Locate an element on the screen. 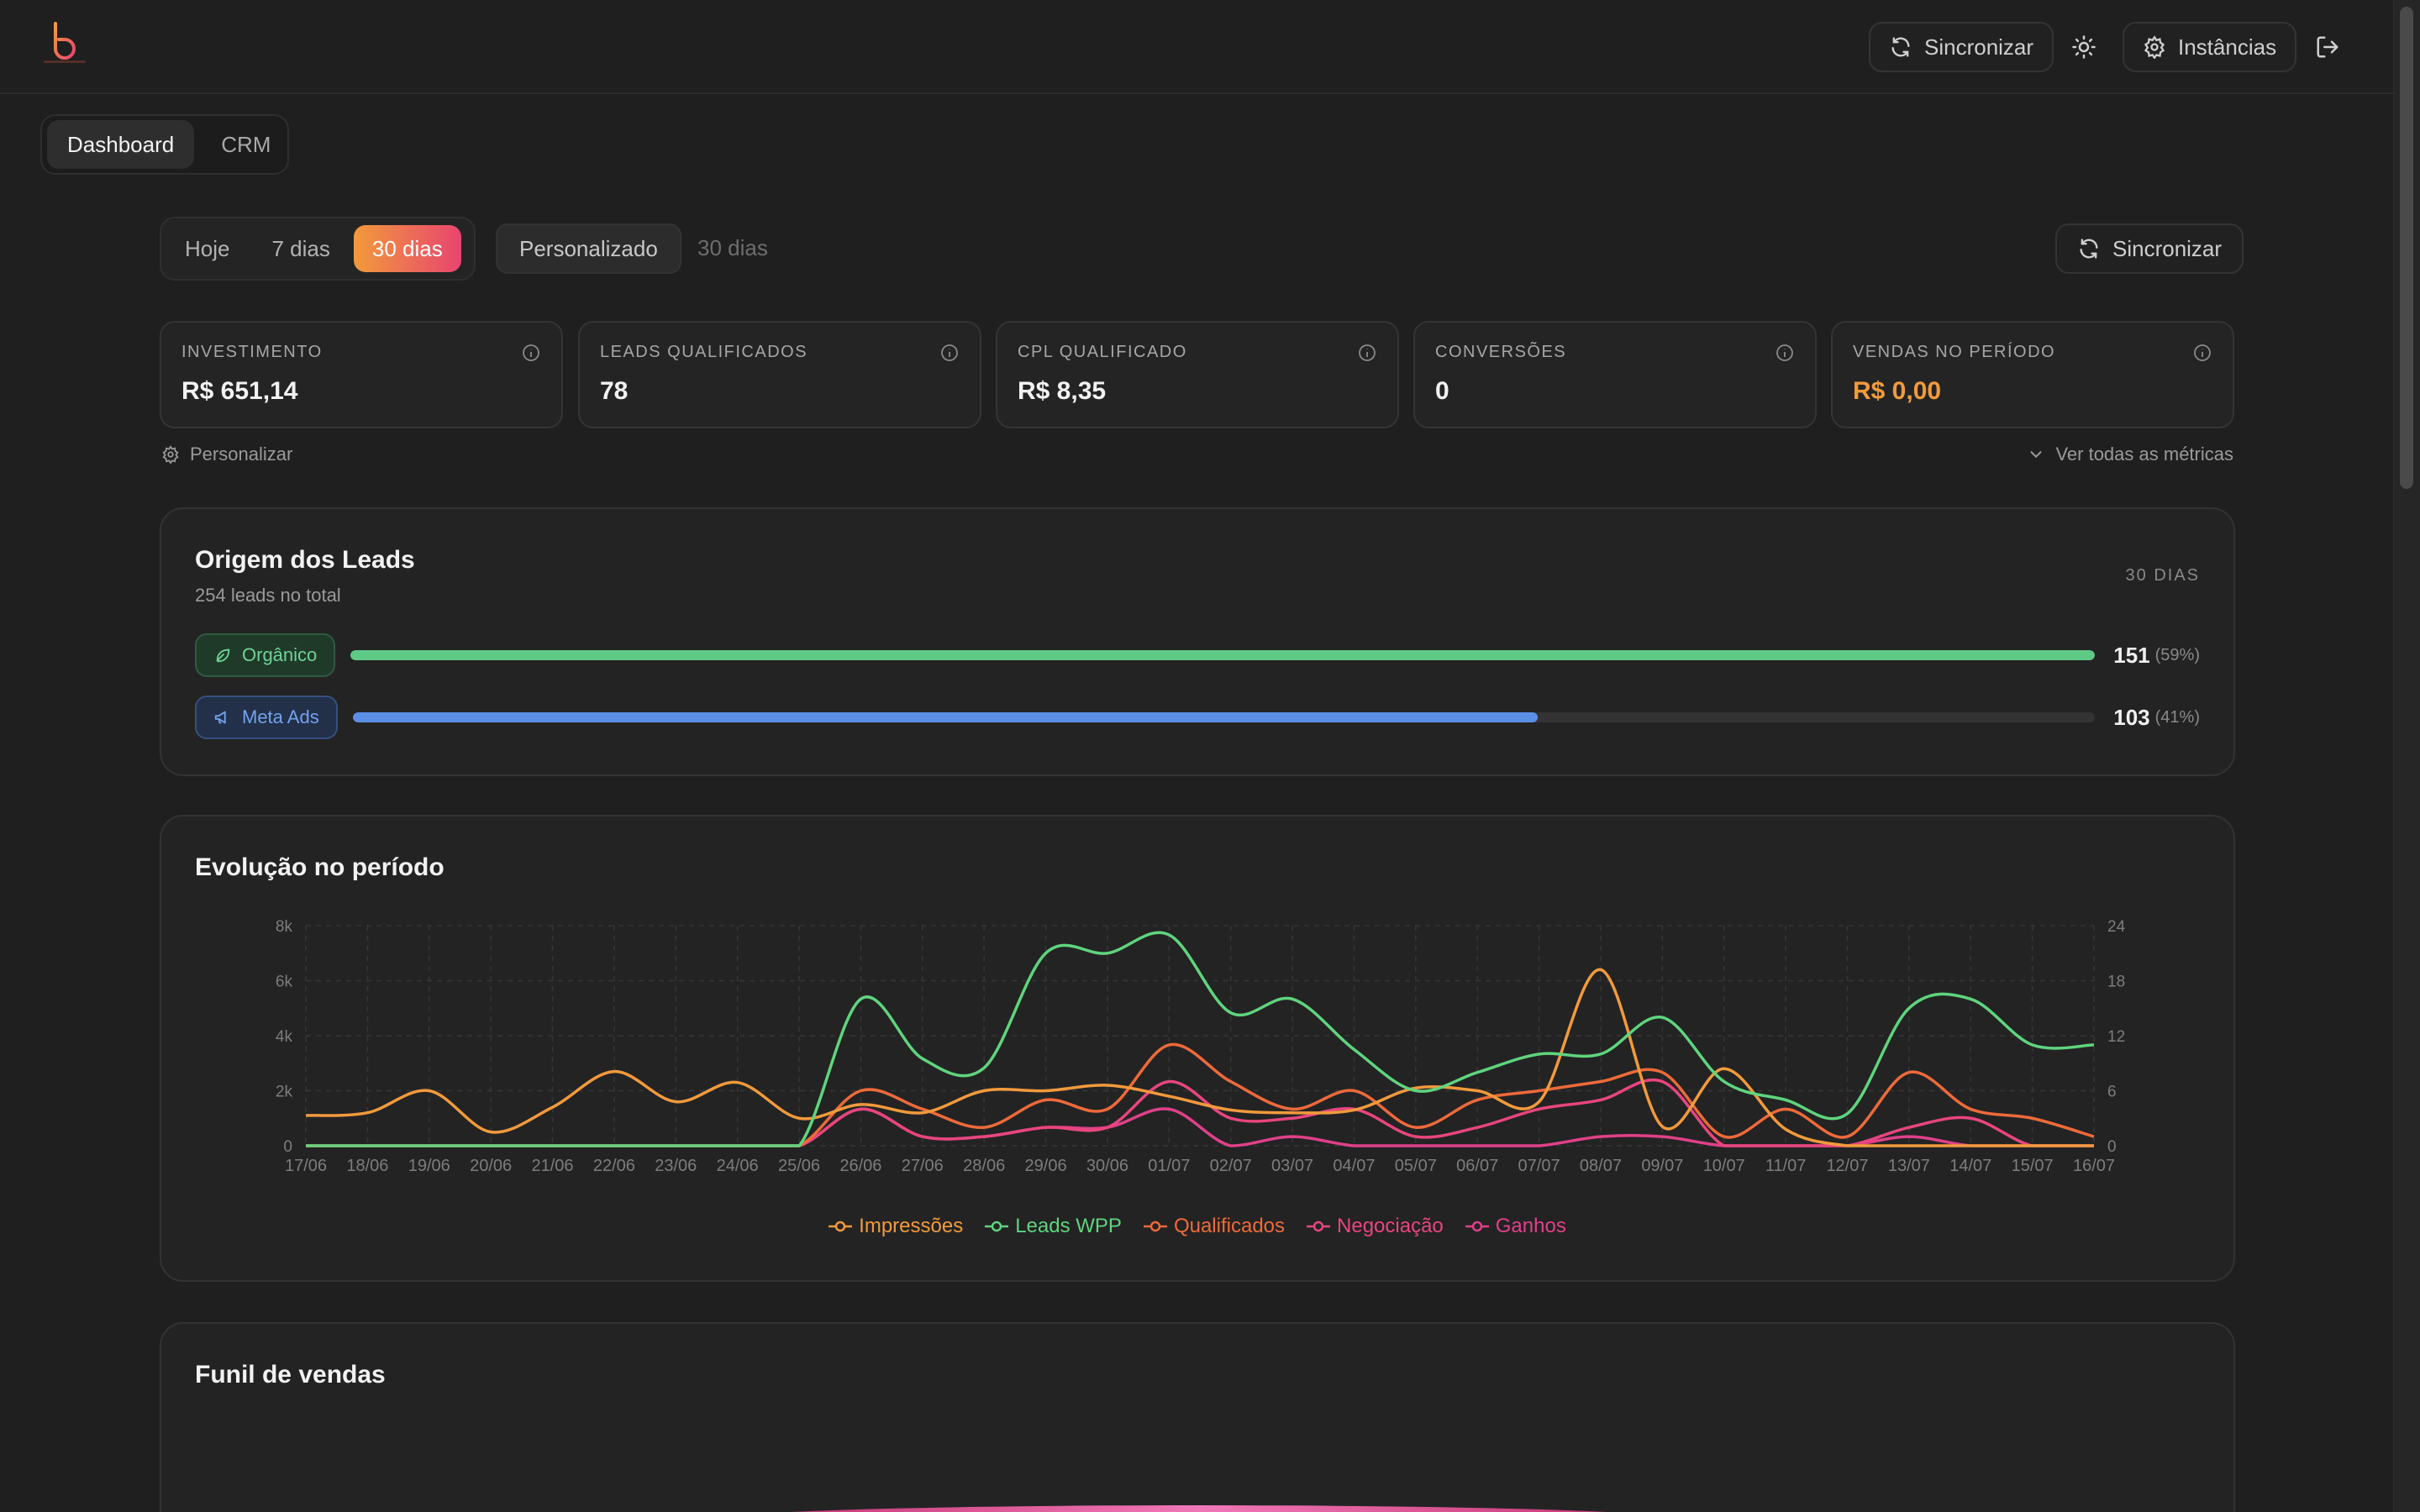 The height and width of the screenshot is (1512, 2420). sync-button: Sincronizar is located at coordinates (1962, 47).